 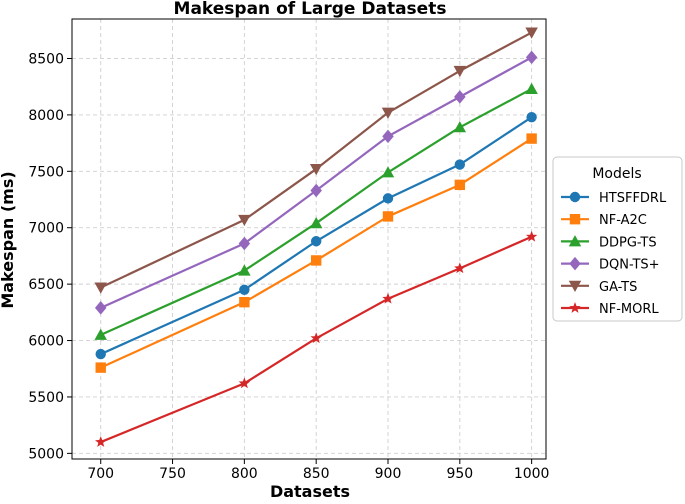 I want to click on legend-item-nf-a2c: NF-A2C, so click(x=604, y=220).